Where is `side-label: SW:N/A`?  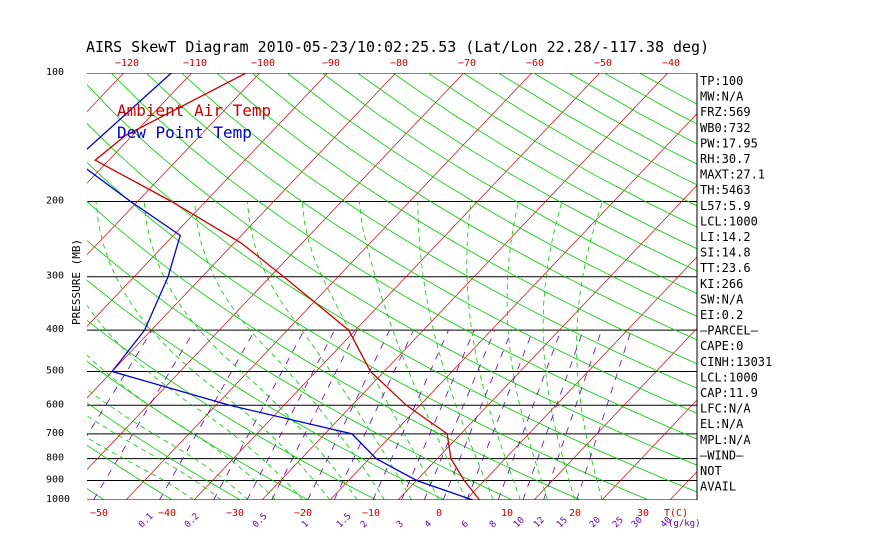
side-label: SW:N/A is located at coordinates (722, 299).